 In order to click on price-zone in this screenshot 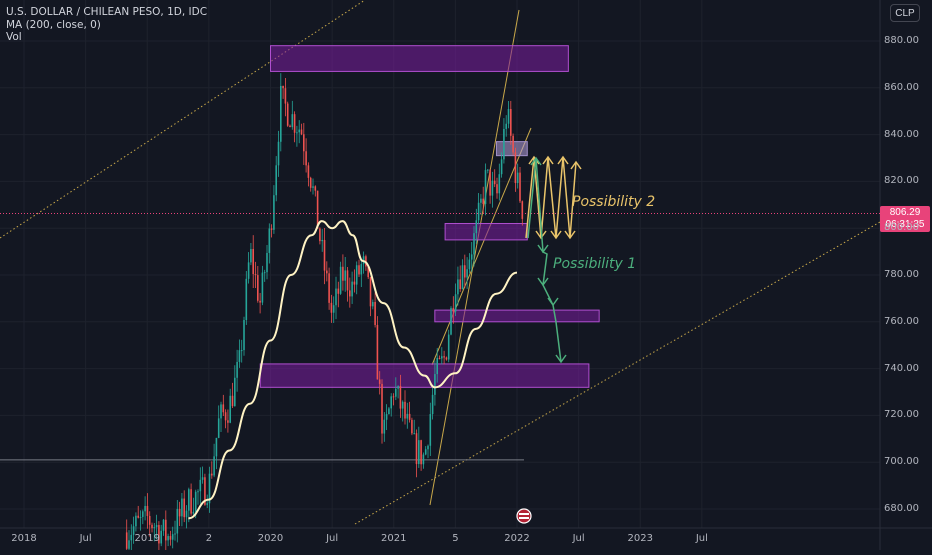, I will do `click(511, 149)`.